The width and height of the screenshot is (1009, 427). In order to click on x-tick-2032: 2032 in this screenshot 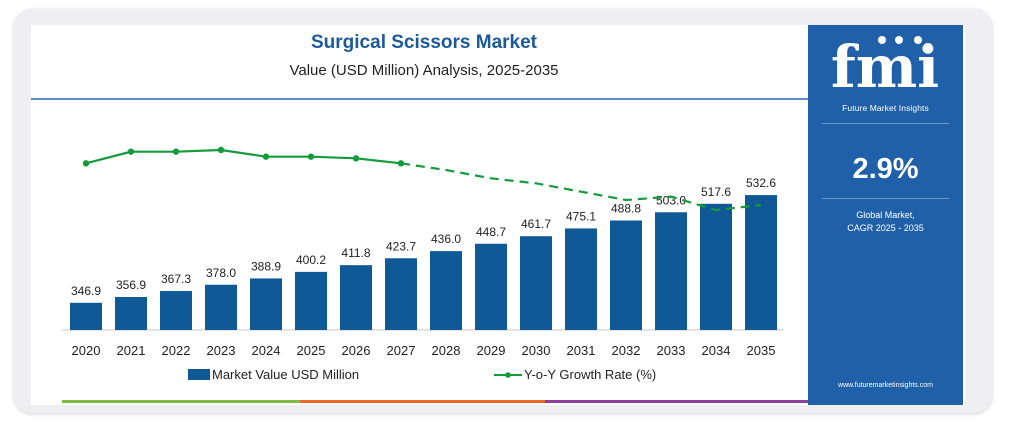, I will do `click(626, 350)`.